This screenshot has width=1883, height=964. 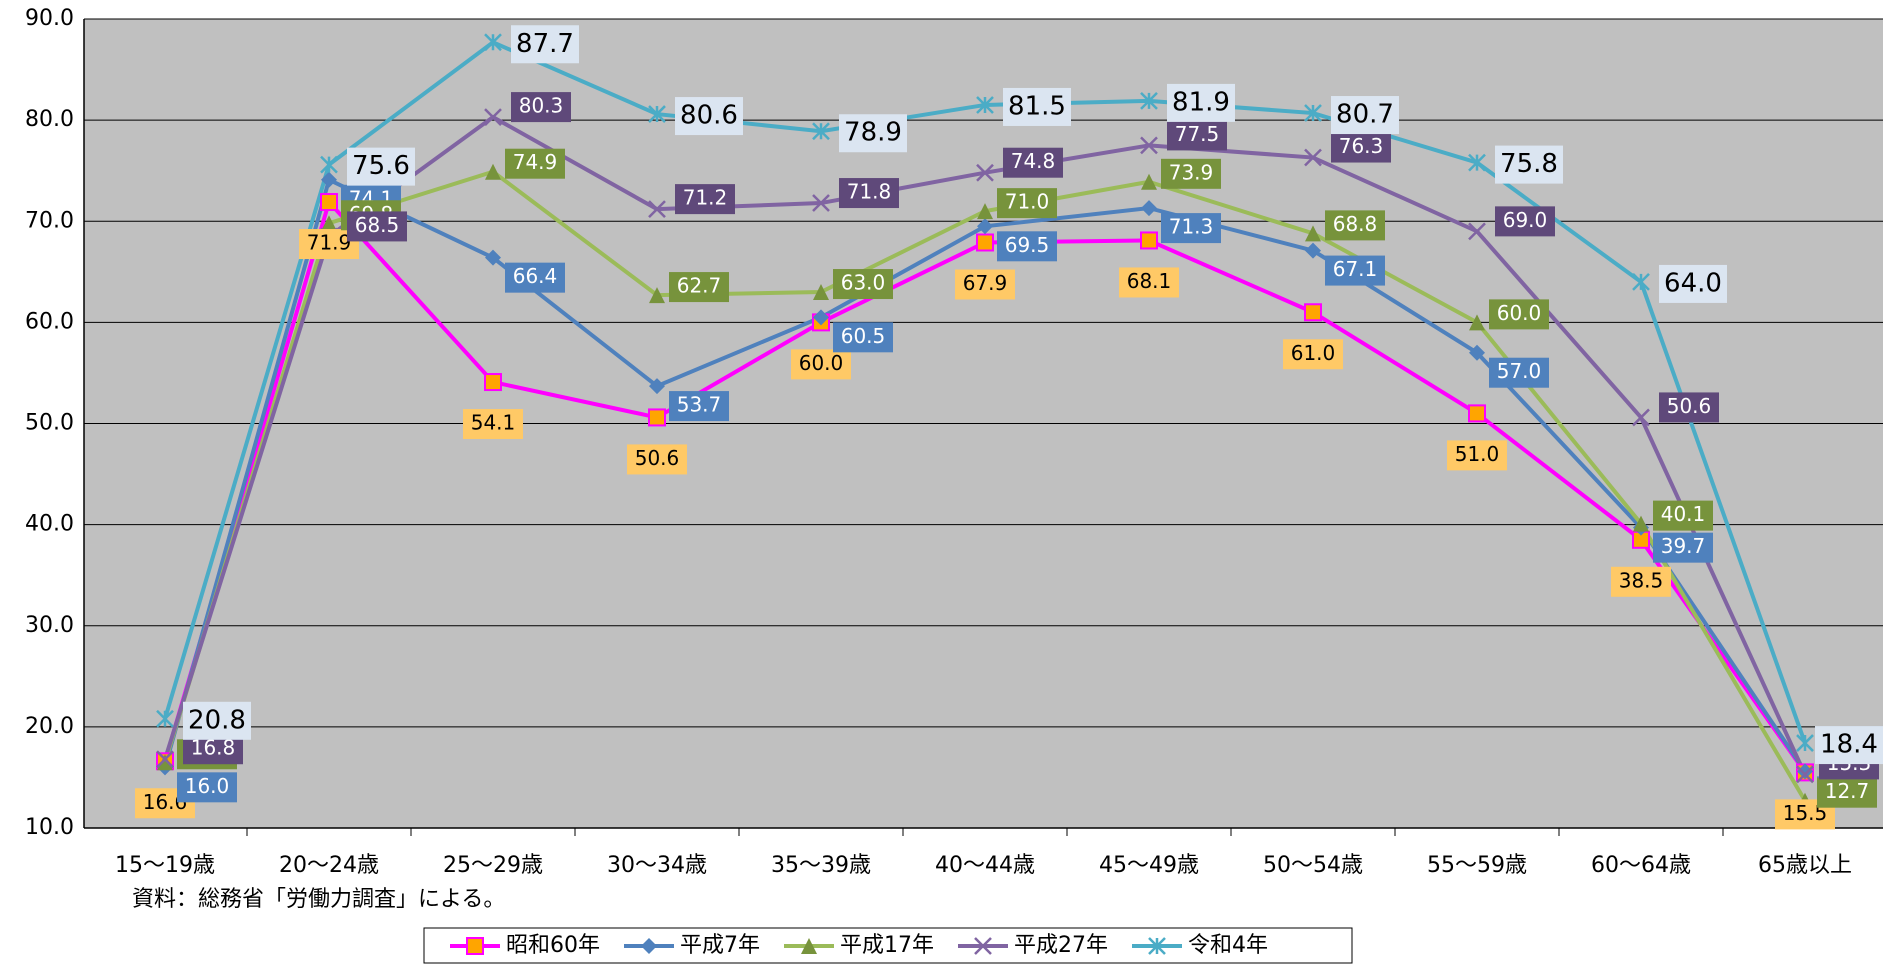 What do you see at coordinates (1191, 227) in the screenshot?
I see `data-label: 71.3` at bounding box center [1191, 227].